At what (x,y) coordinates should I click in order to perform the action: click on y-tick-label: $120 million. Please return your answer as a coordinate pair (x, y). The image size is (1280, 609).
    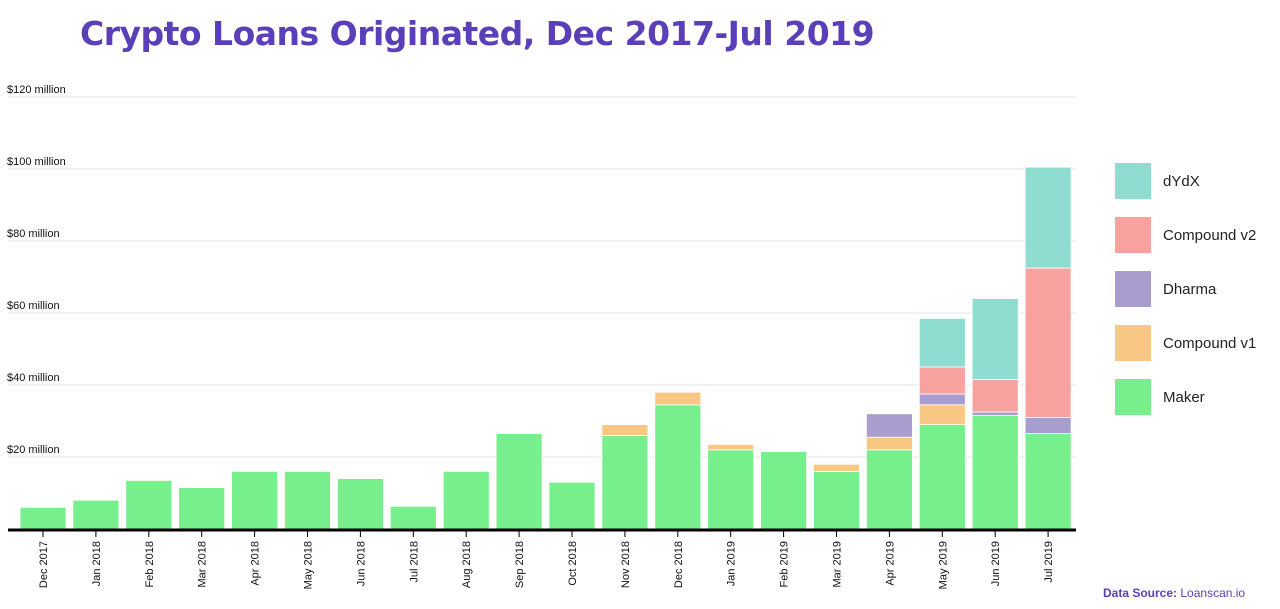
    Looking at the image, I should click on (36, 90).